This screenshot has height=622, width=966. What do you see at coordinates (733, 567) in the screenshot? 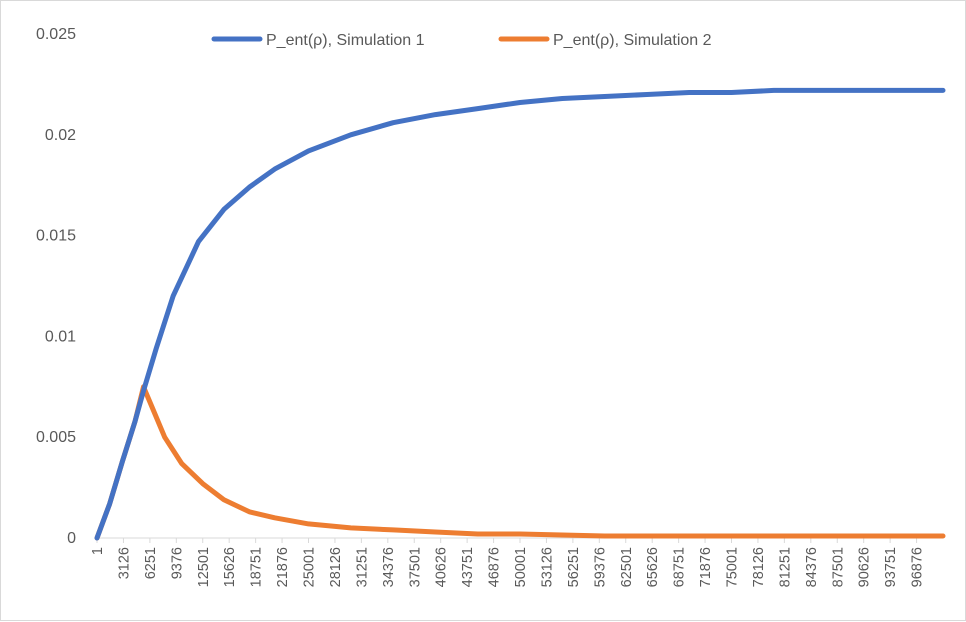
I see `x-tick-label: 75001` at bounding box center [733, 567].